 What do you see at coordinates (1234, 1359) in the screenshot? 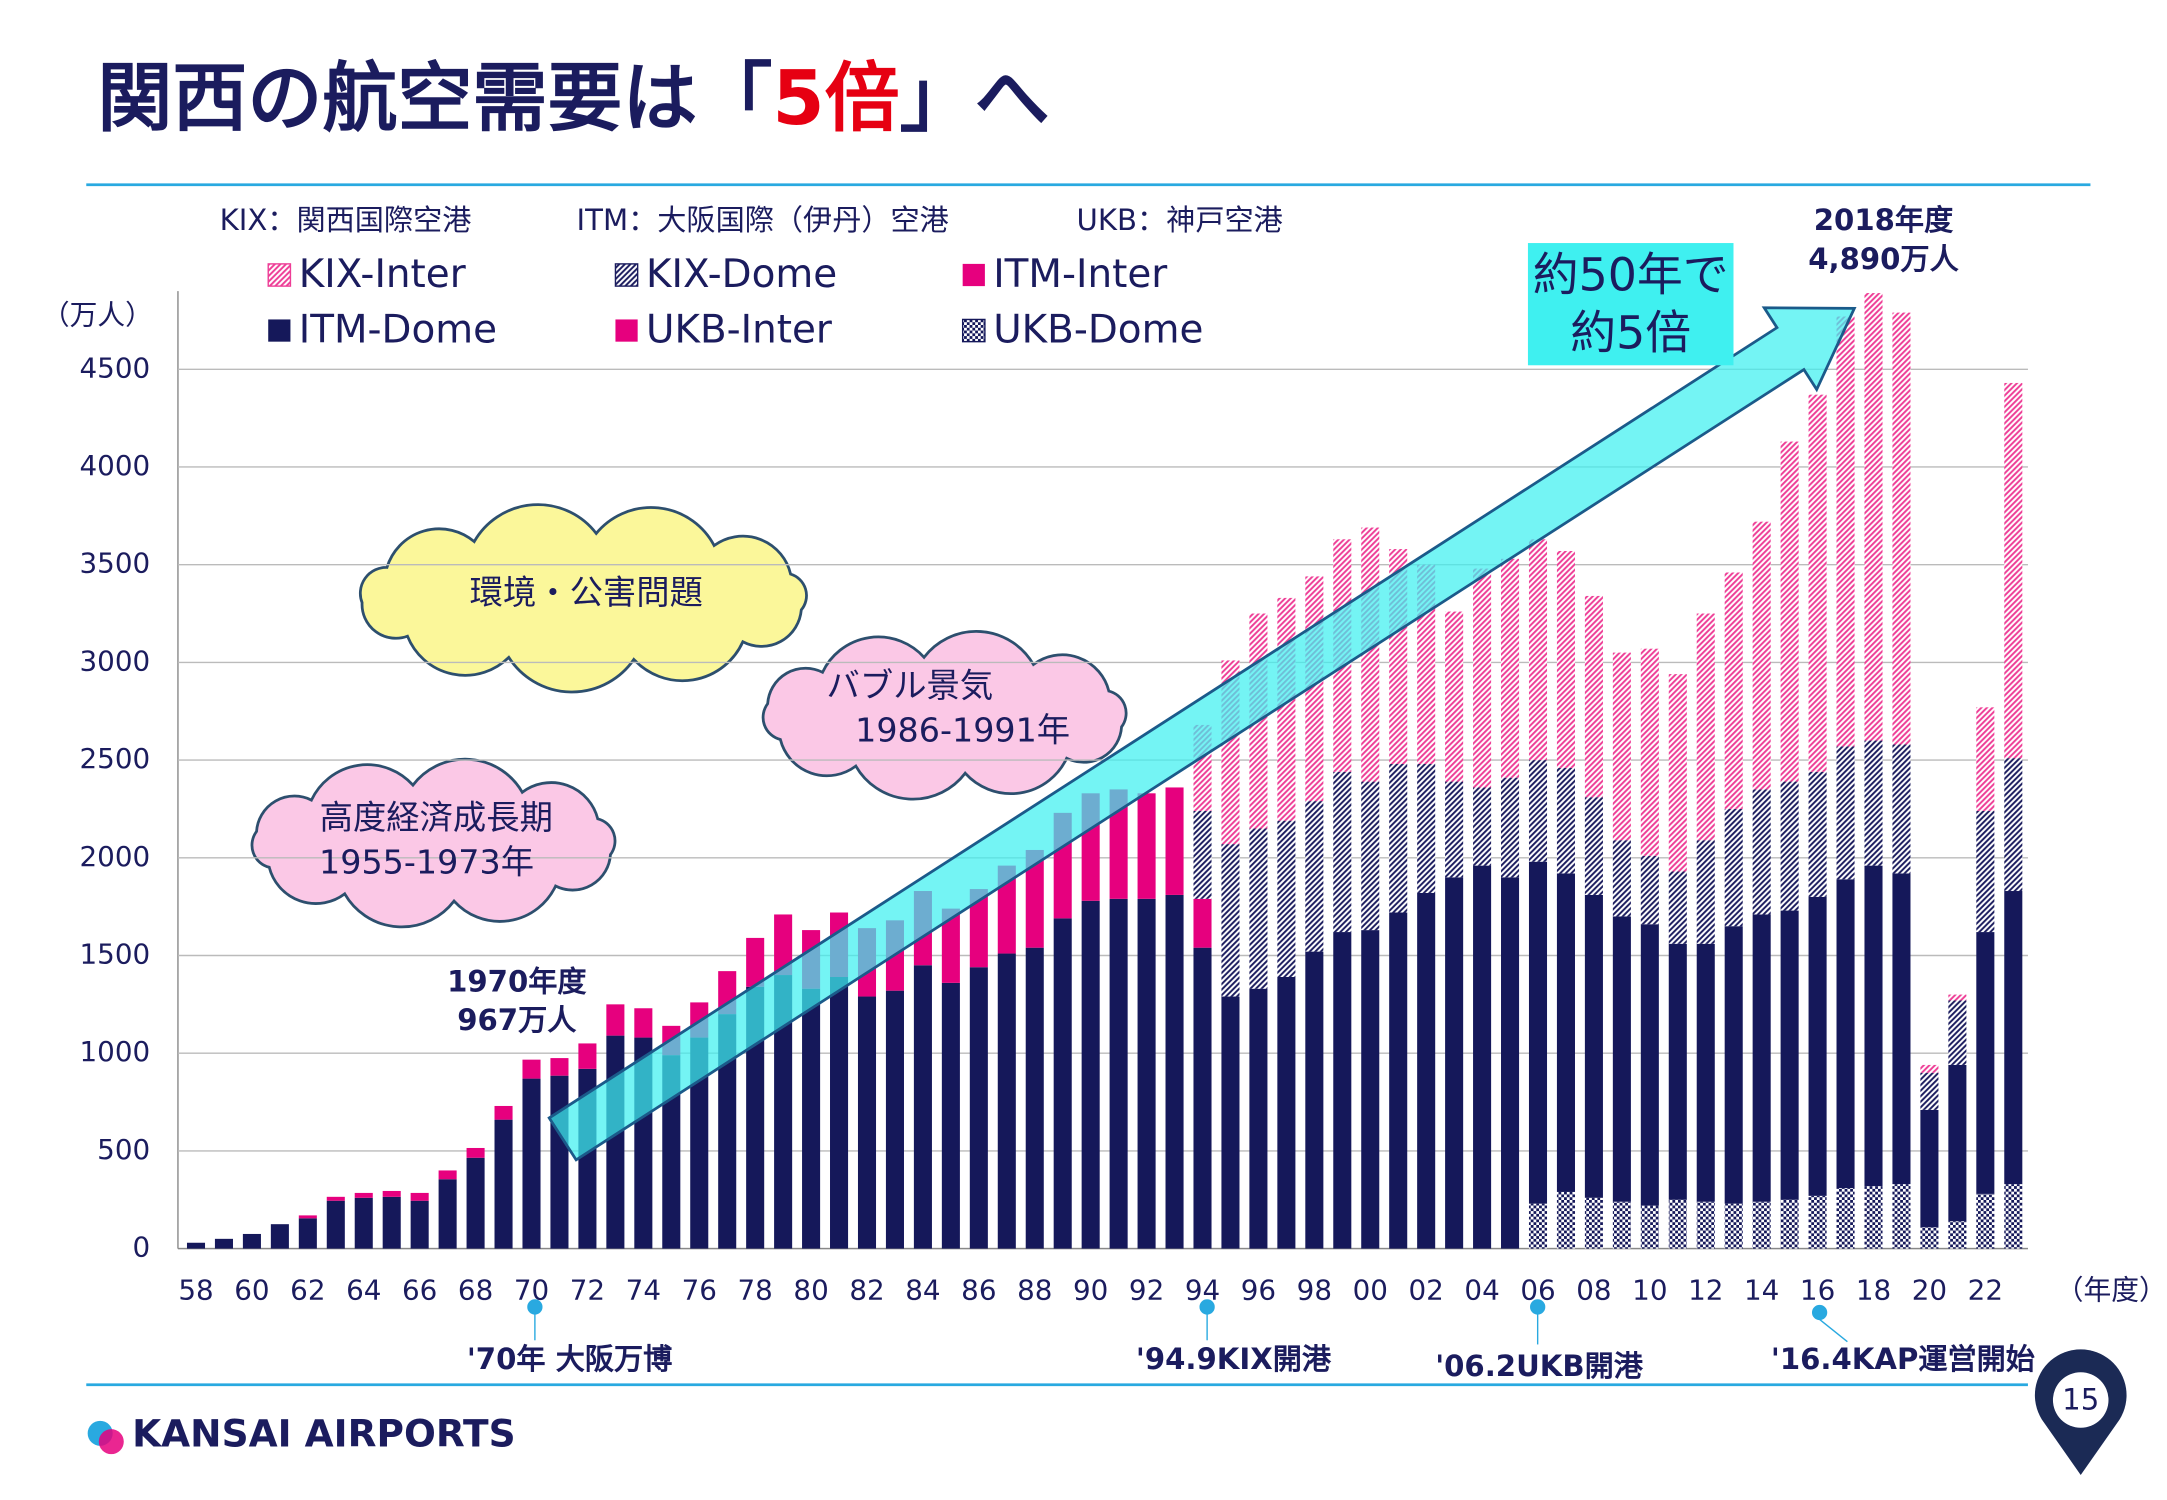
I see `event-label: '94.9KIX開港` at bounding box center [1234, 1359].